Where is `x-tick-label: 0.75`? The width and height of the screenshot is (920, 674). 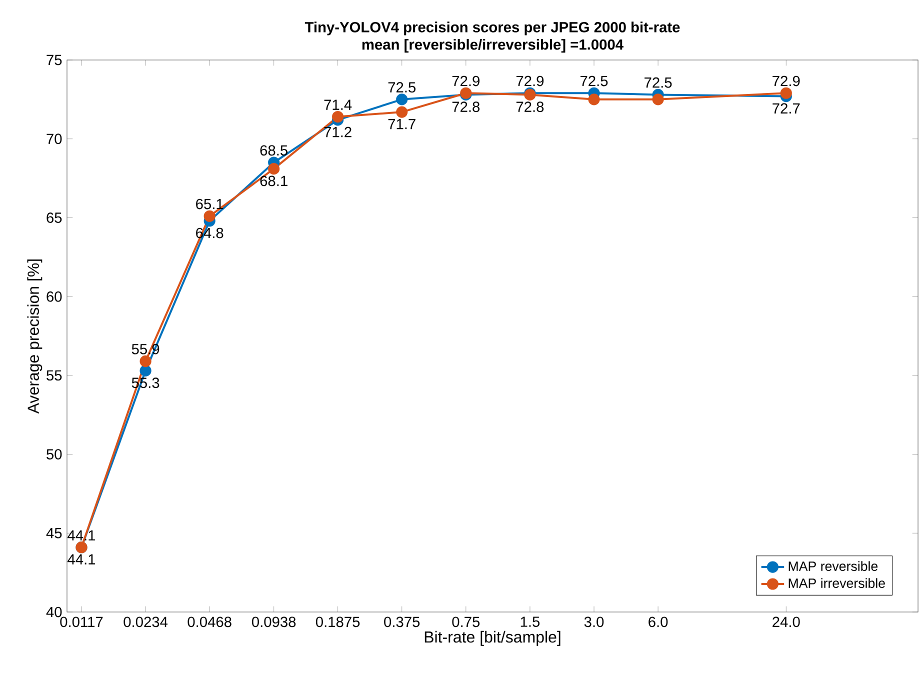
x-tick-label: 0.75 is located at coordinates (466, 622).